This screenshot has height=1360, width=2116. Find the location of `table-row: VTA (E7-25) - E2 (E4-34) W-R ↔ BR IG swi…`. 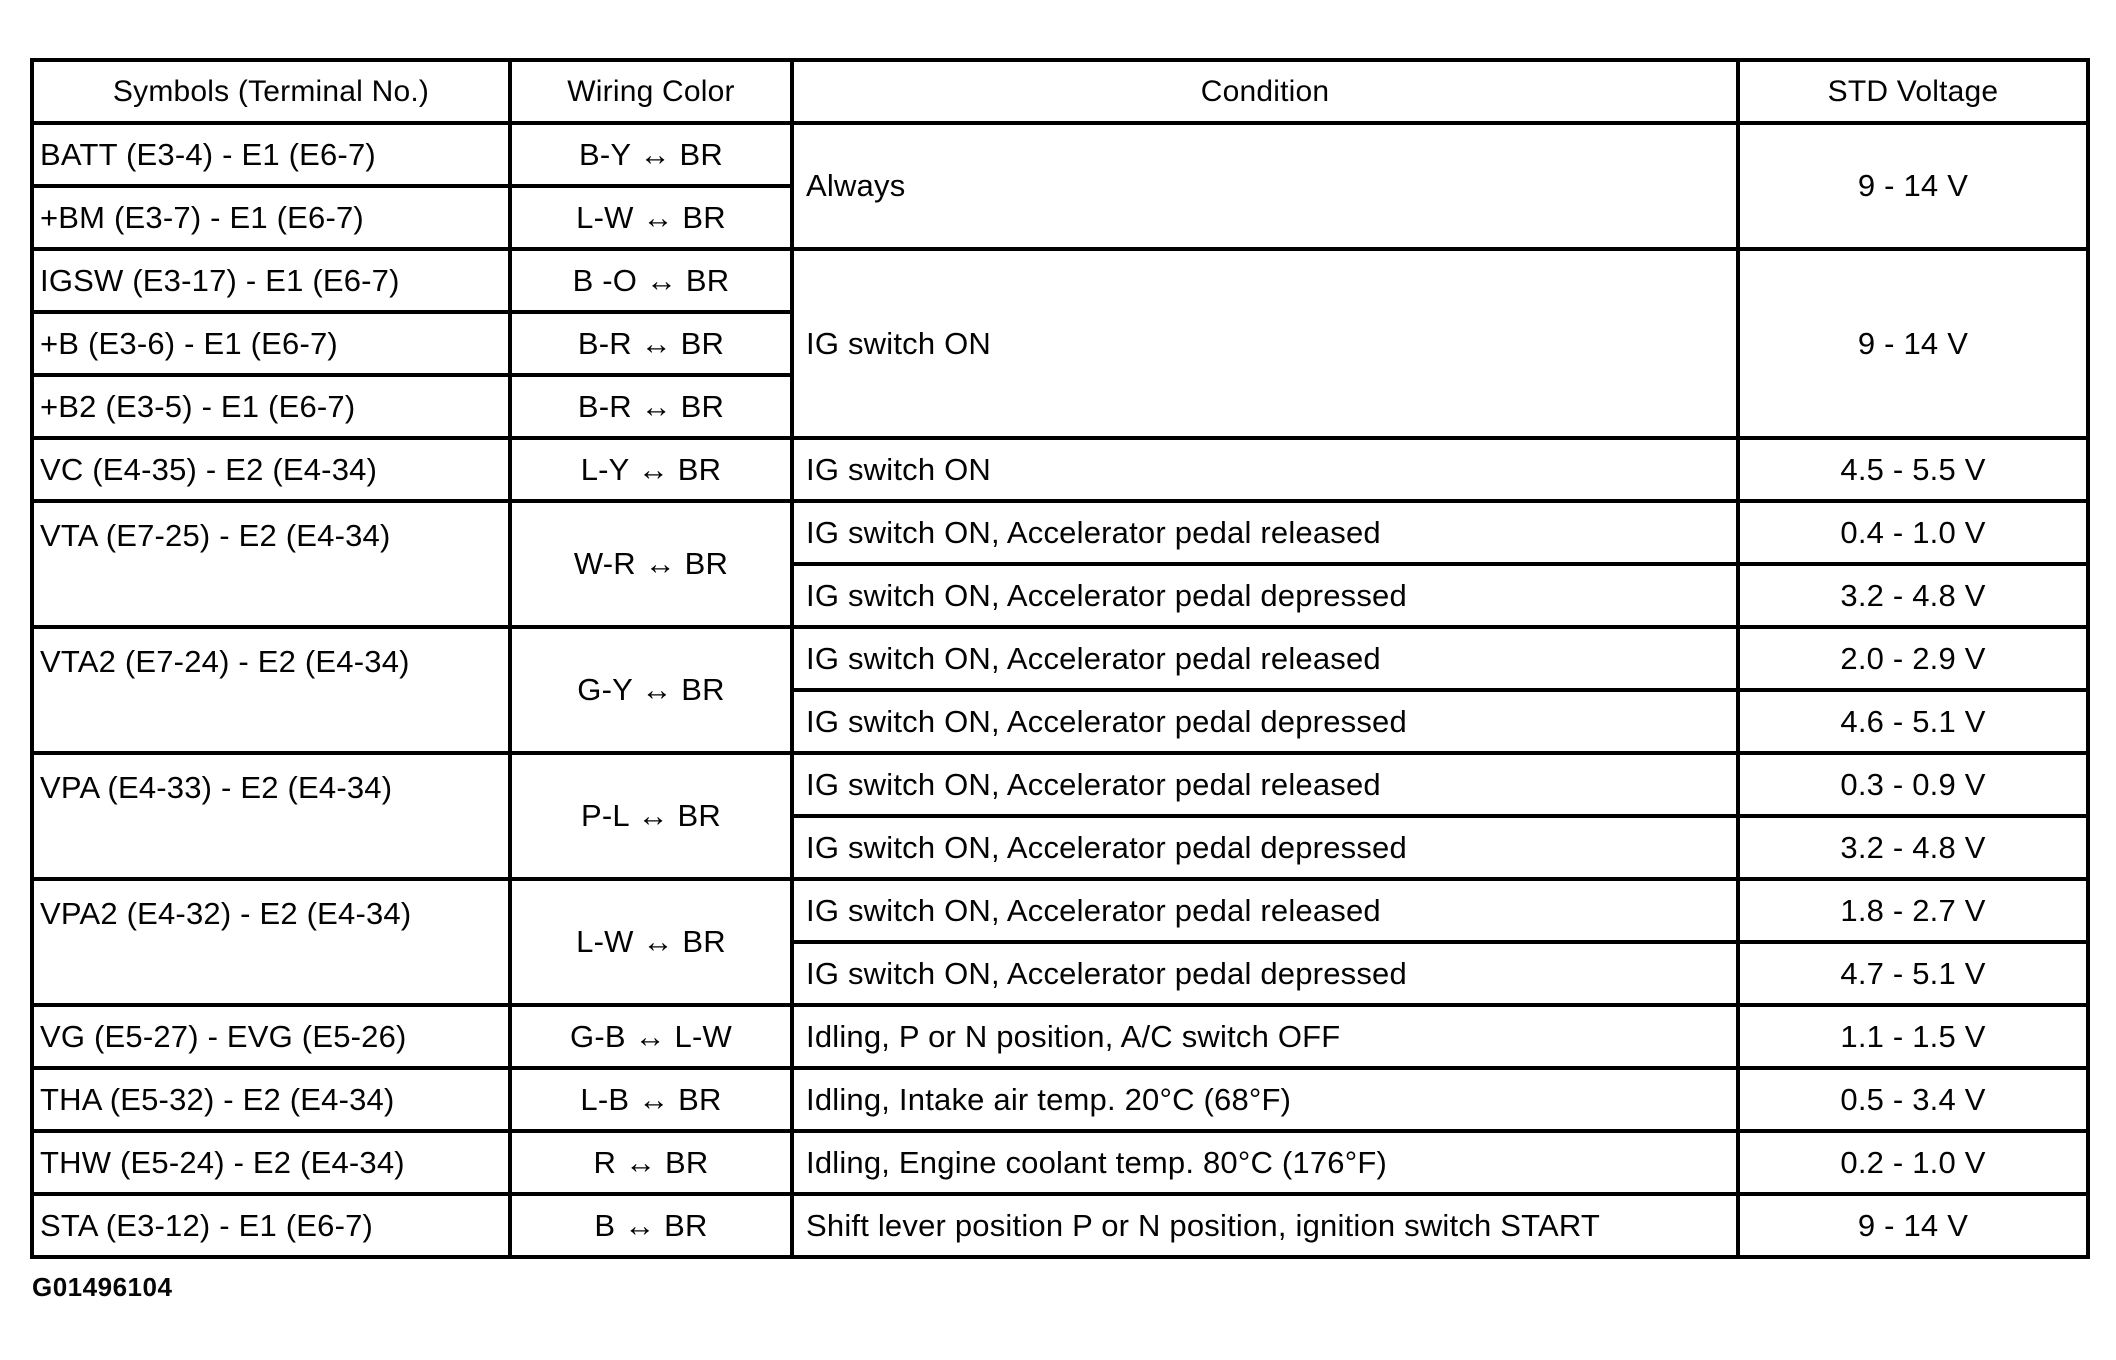

table-row: VTA (E7-25) - E2 (E4-34) W-R ↔ BR IG swi… is located at coordinates (1060, 564).